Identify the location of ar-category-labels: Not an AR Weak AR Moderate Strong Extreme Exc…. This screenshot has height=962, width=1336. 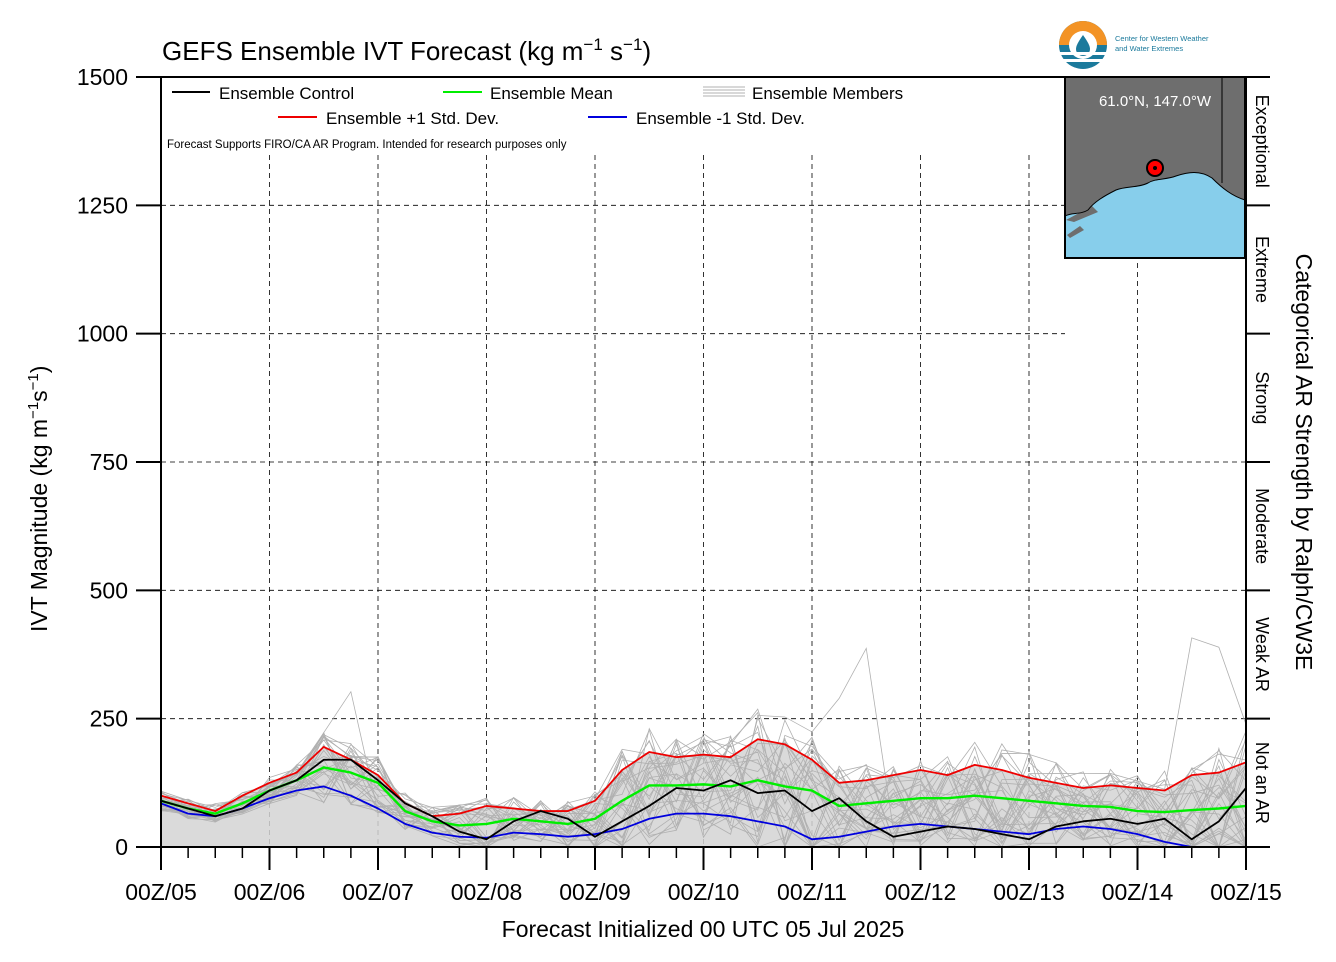
(1262, 459).